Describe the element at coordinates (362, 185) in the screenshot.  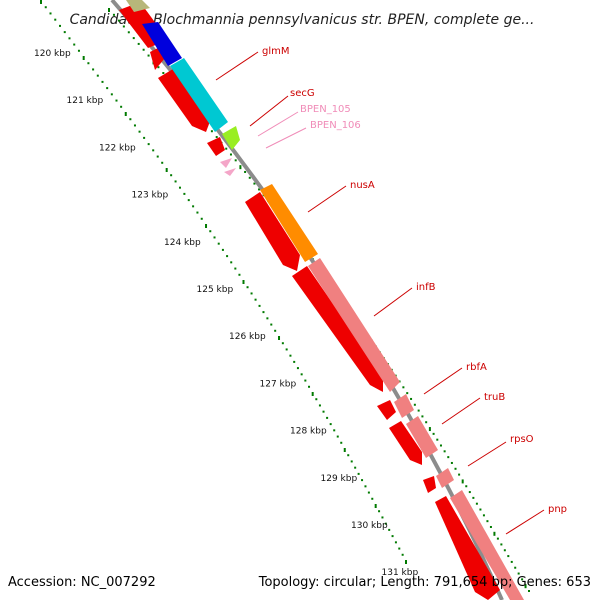
I see `gene-label-nusa: nusA` at that location.